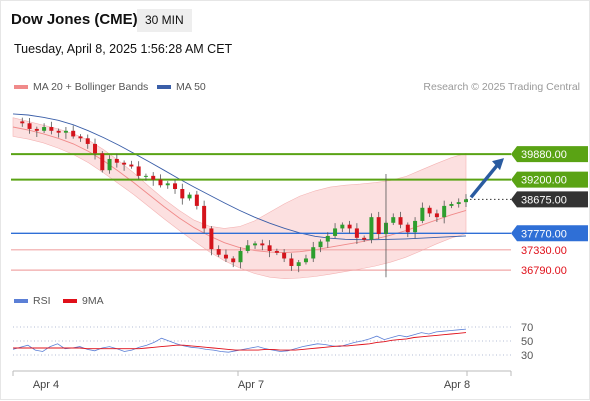 The height and width of the screenshot is (401, 590). I want to click on legend-ma20-swatch, so click(21, 87).